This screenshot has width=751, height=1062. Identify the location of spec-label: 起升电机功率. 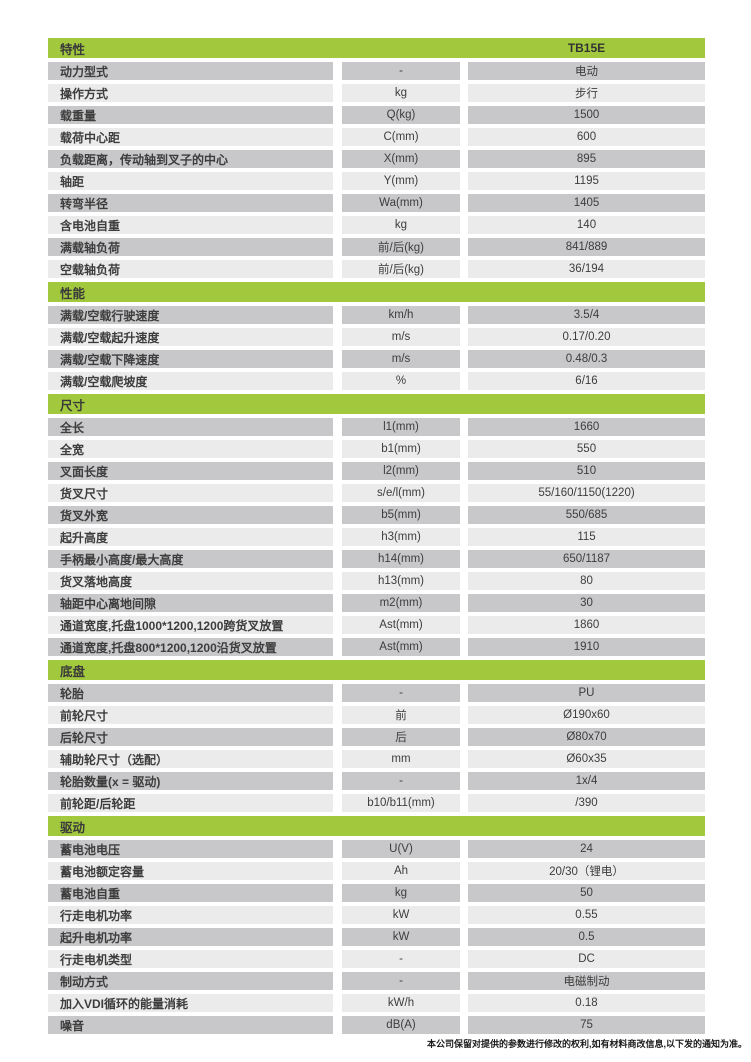
(190, 937).